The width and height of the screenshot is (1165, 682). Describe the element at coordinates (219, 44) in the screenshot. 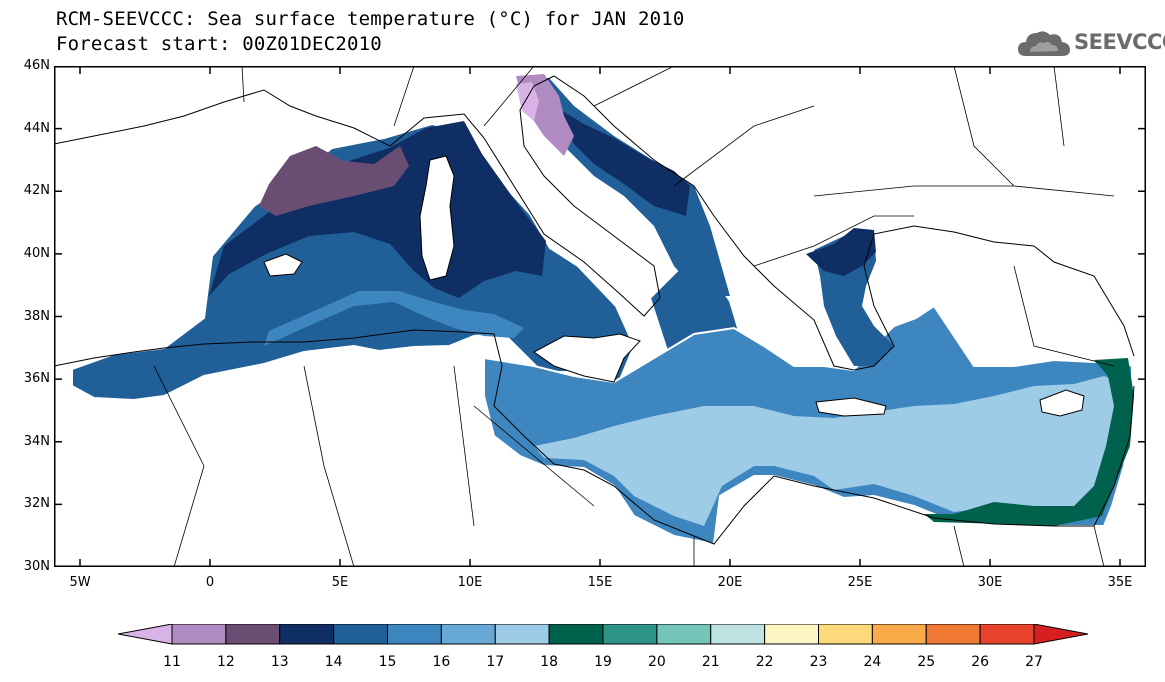

I see `forecast-start-label: Forecast start: 00Z01DEC2010` at that location.